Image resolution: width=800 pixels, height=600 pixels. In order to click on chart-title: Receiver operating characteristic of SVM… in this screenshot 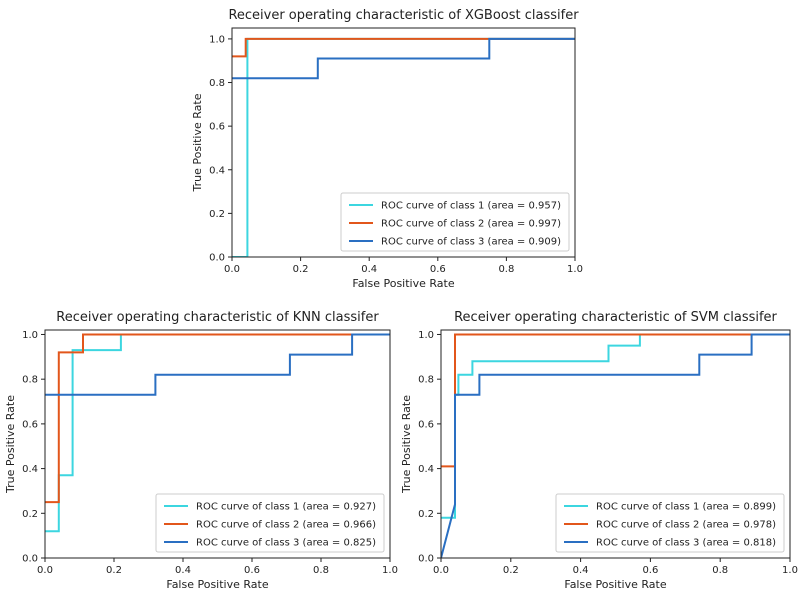, I will do `click(615, 317)`.